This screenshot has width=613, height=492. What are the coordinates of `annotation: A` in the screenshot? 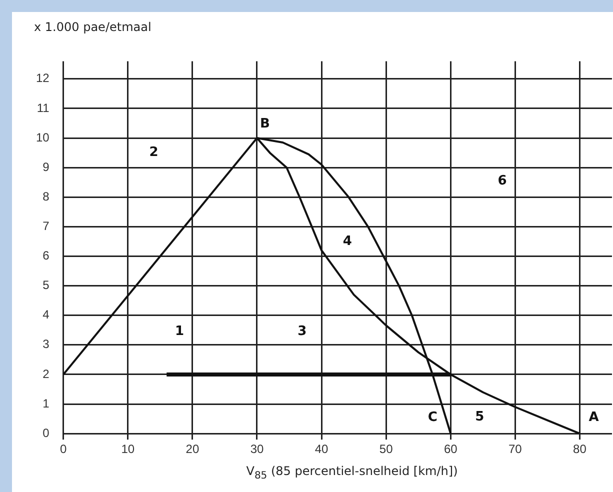 It's located at (593, 417).